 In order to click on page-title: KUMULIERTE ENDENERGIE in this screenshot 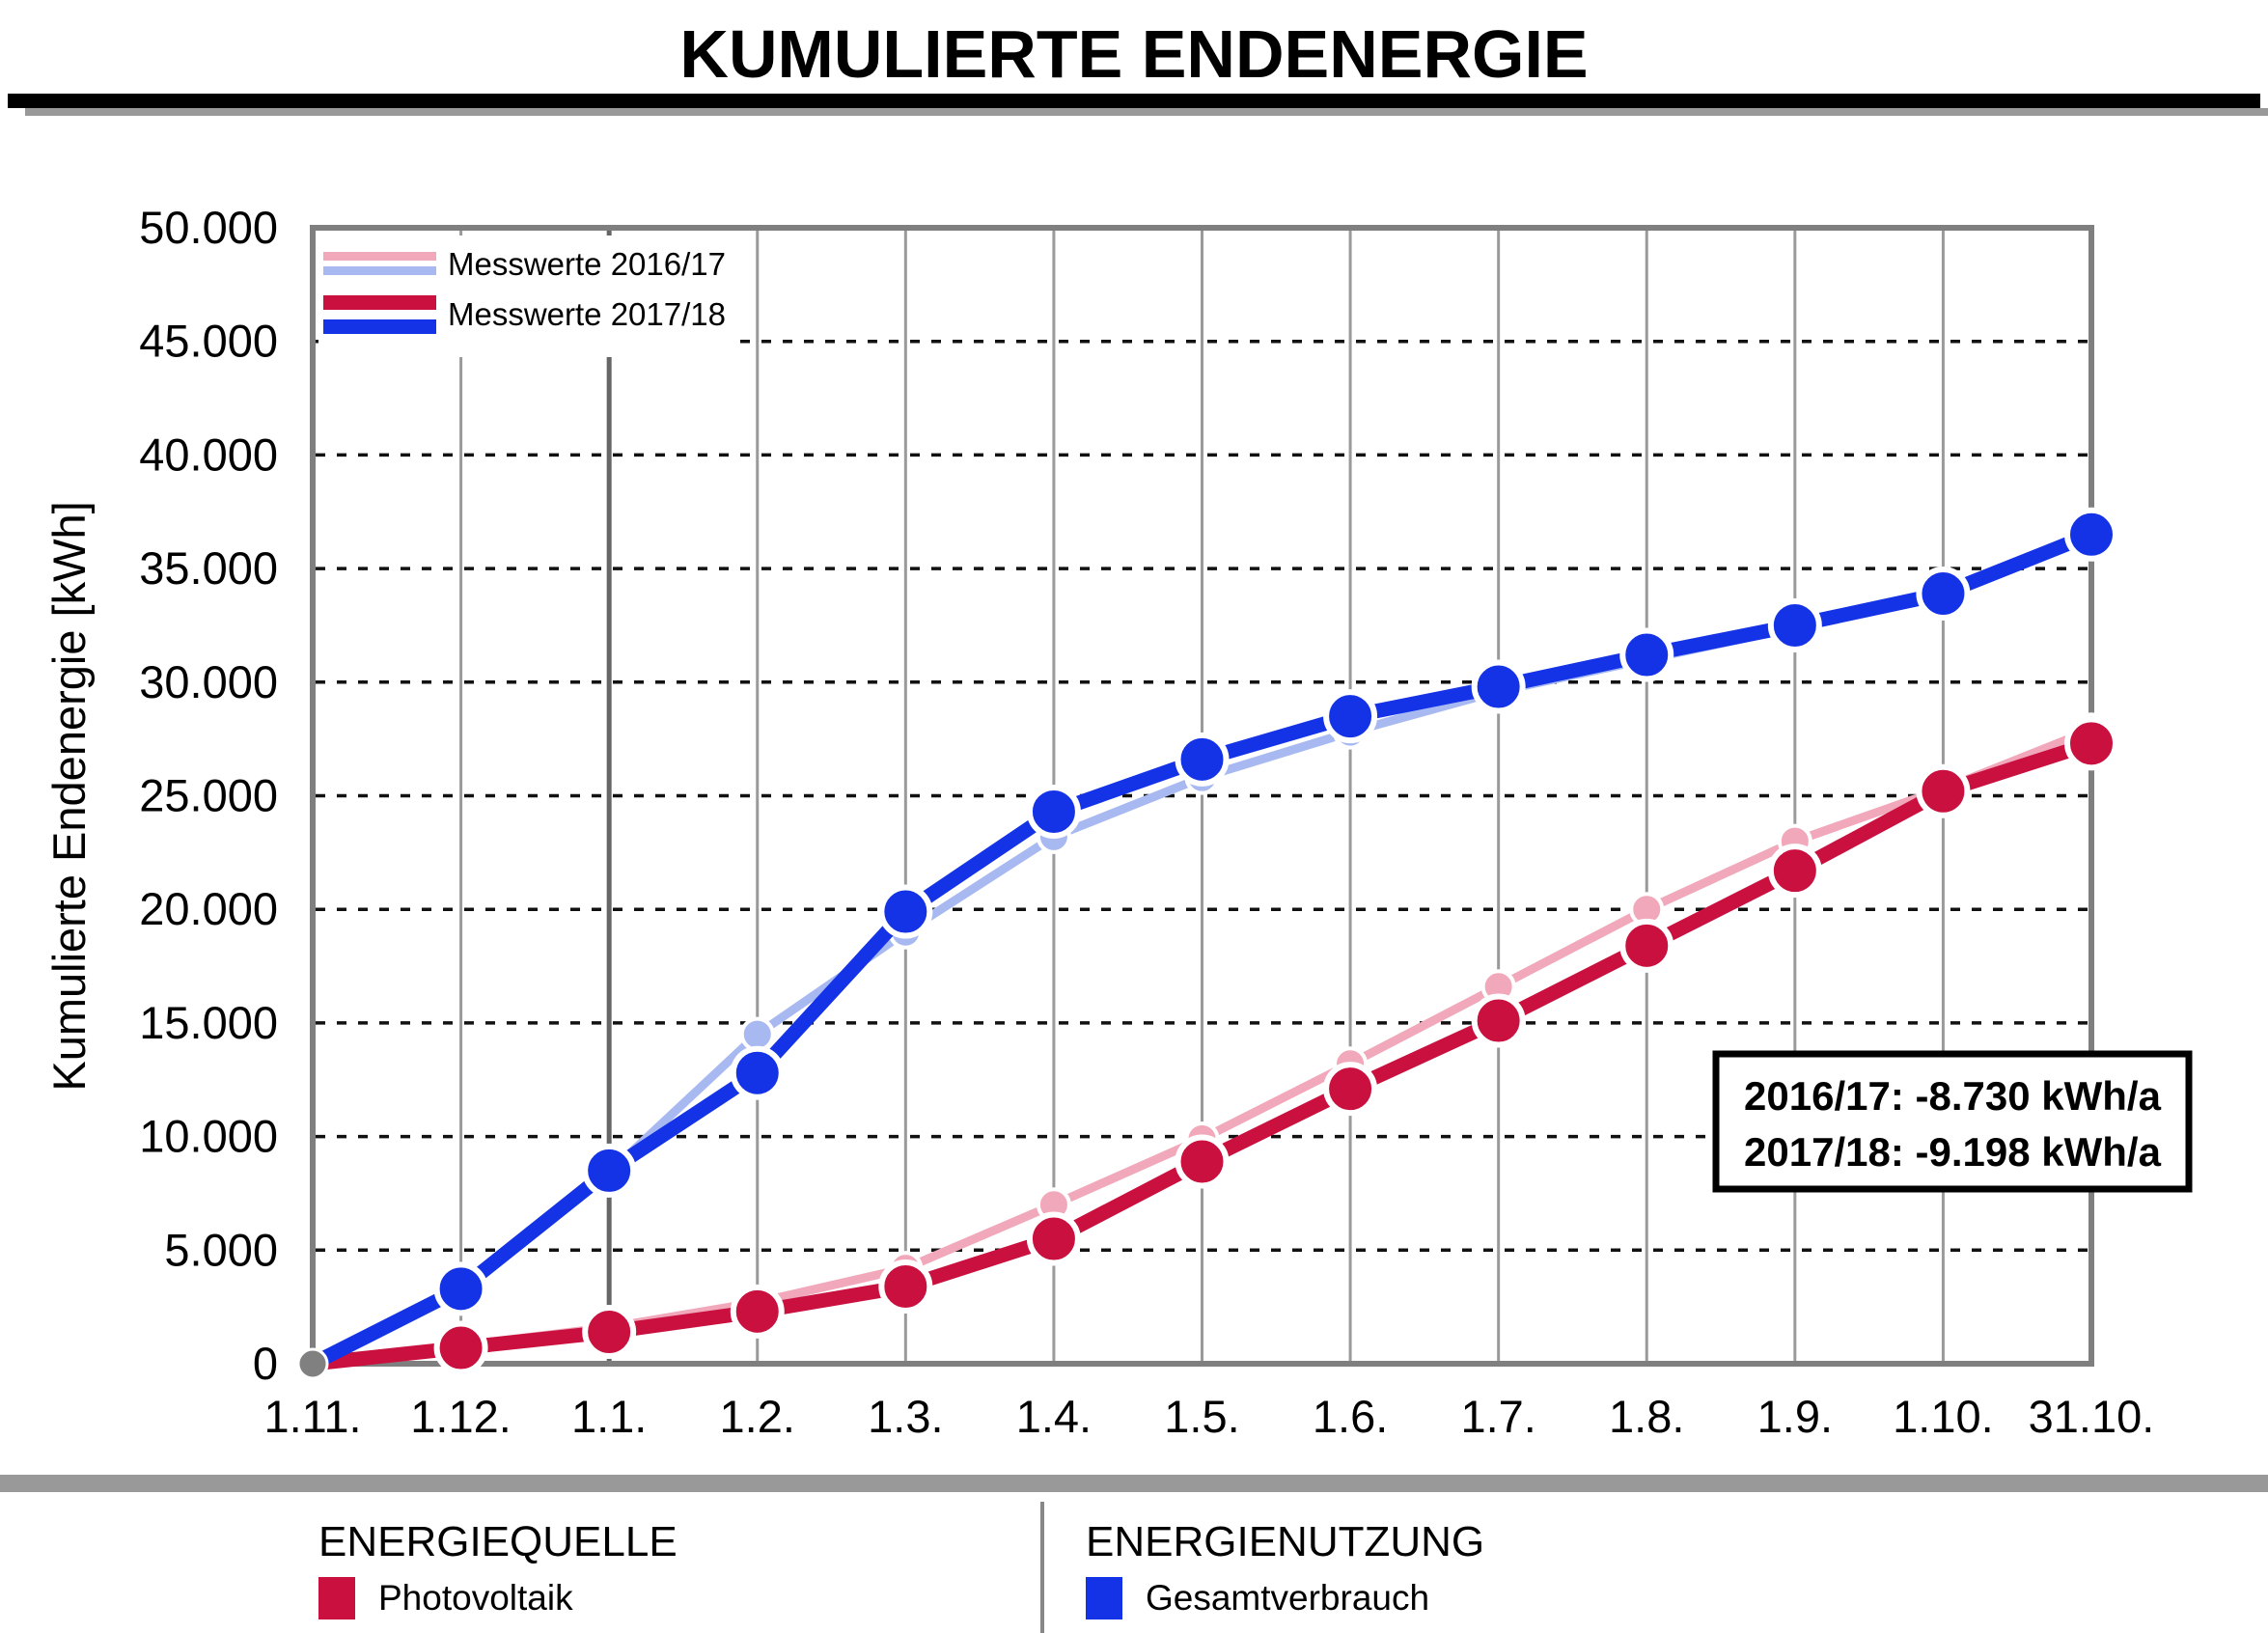, I will do `click(1133, 54)`.